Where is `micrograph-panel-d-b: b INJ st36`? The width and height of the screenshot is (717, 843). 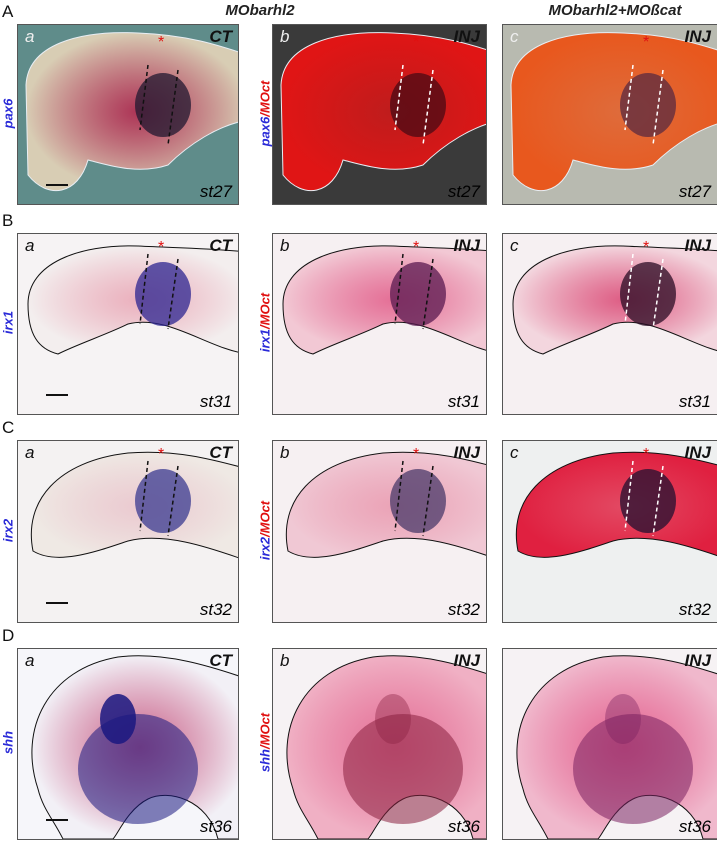 micrograph-panel-d-b: b INJ st36 is located at coordinates (379, 744).